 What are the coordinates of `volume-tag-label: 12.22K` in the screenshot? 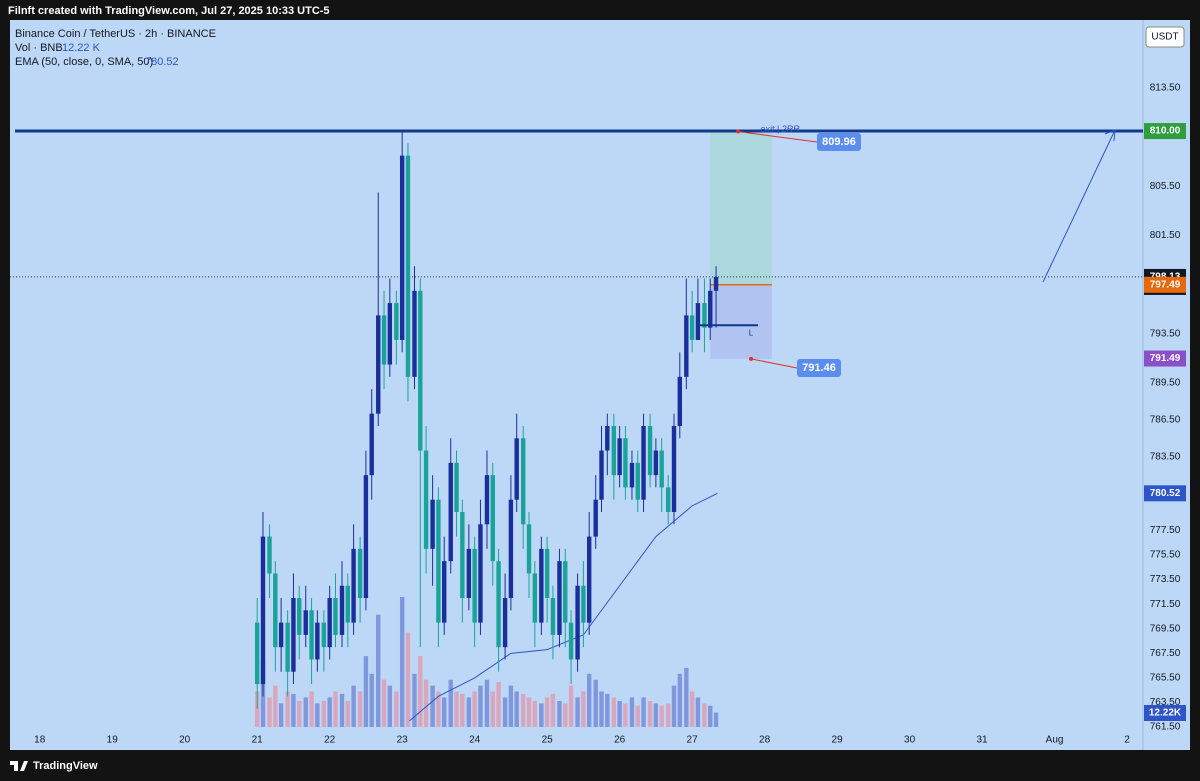 It's located at (1165, 713).